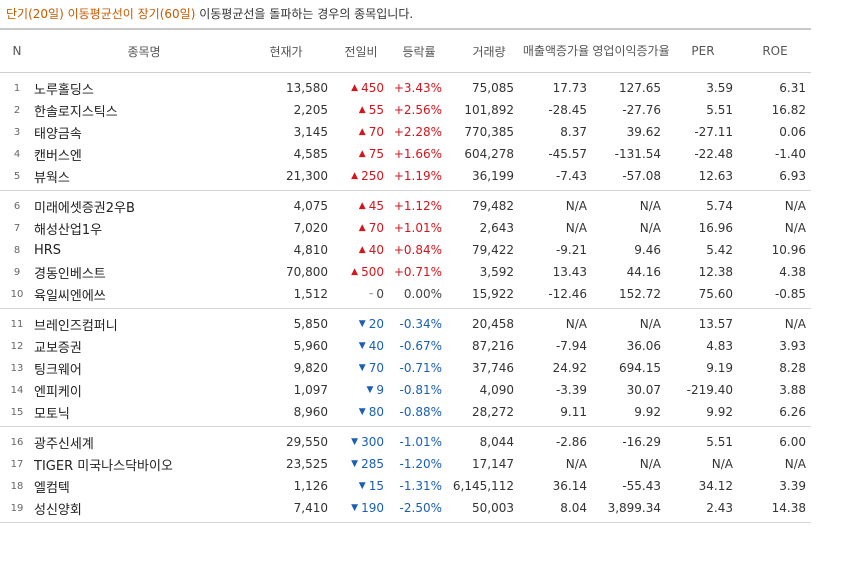 Image resolution: width=860 pixels, height=568 pixels. I want to click on change-value: 80, so click(376, 412).